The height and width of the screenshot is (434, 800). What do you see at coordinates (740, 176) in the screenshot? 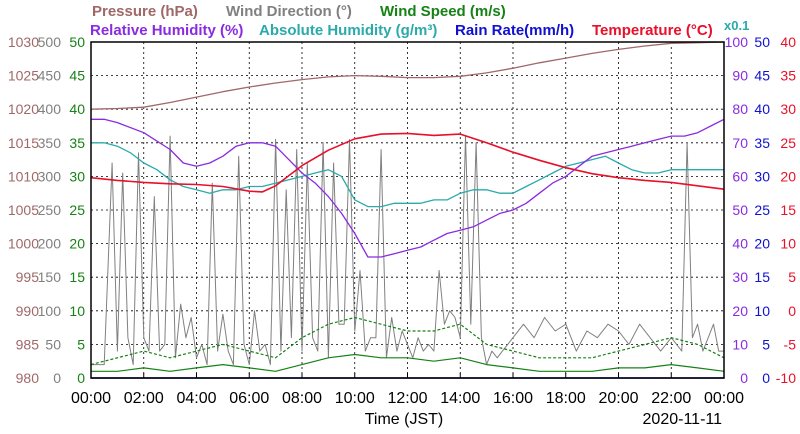
I see `humidity-tick: 60` at bounding box center [740, 176].